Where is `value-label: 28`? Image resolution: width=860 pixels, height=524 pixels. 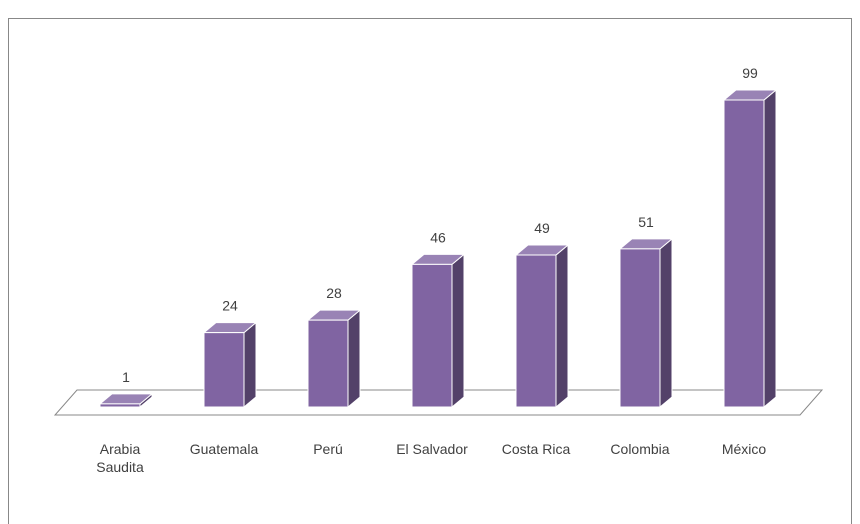 value-label: 28 is located at coordinates (334, 293).